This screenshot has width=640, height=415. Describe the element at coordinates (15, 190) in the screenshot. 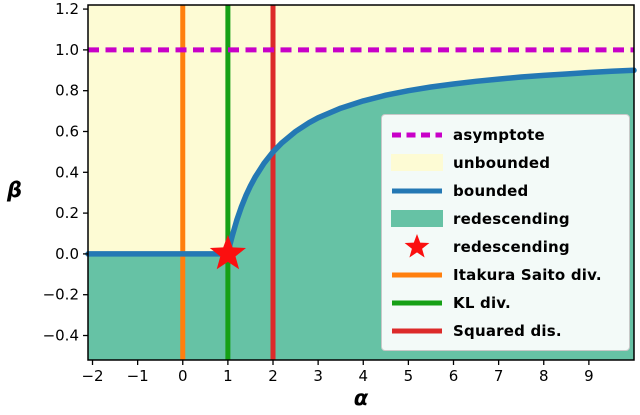

I see `y-axis-label: β` at that location.